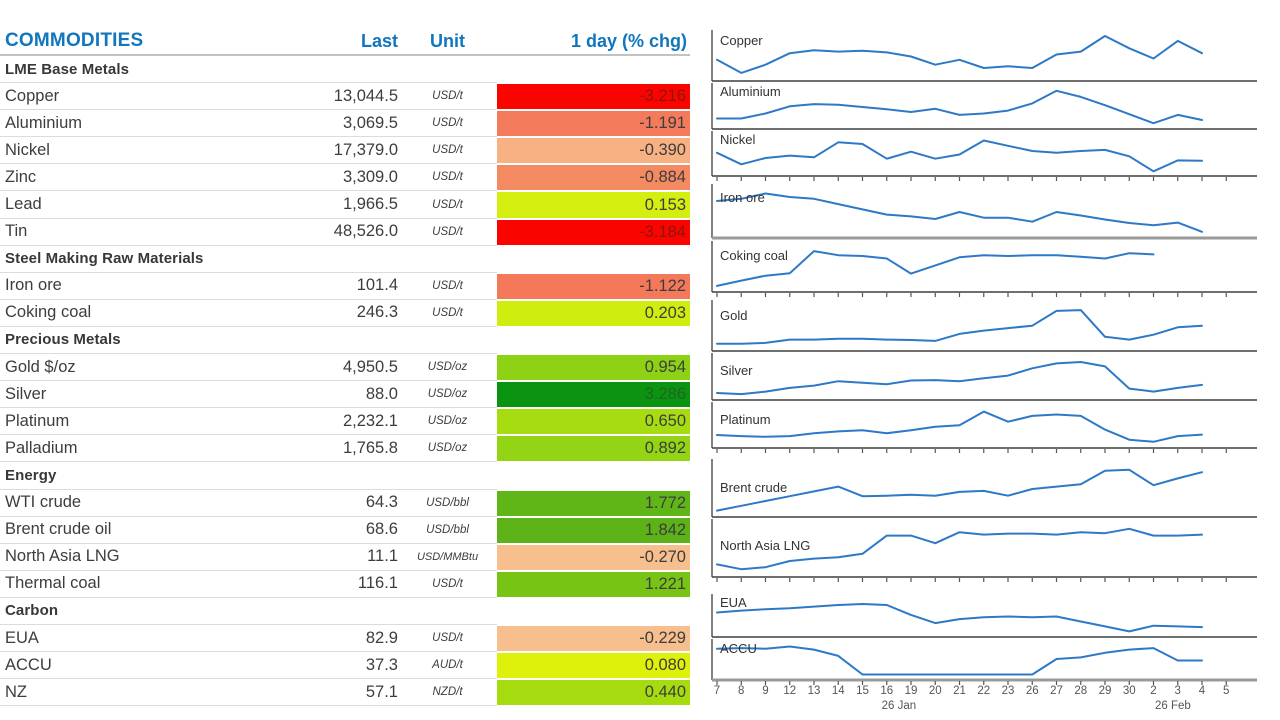 Image resolution: width=1280 pixels, height=720 pixels. Describe the element at coordinates (447, 693) in the screenshot. I see `unit-label: NZD/t` at that location.